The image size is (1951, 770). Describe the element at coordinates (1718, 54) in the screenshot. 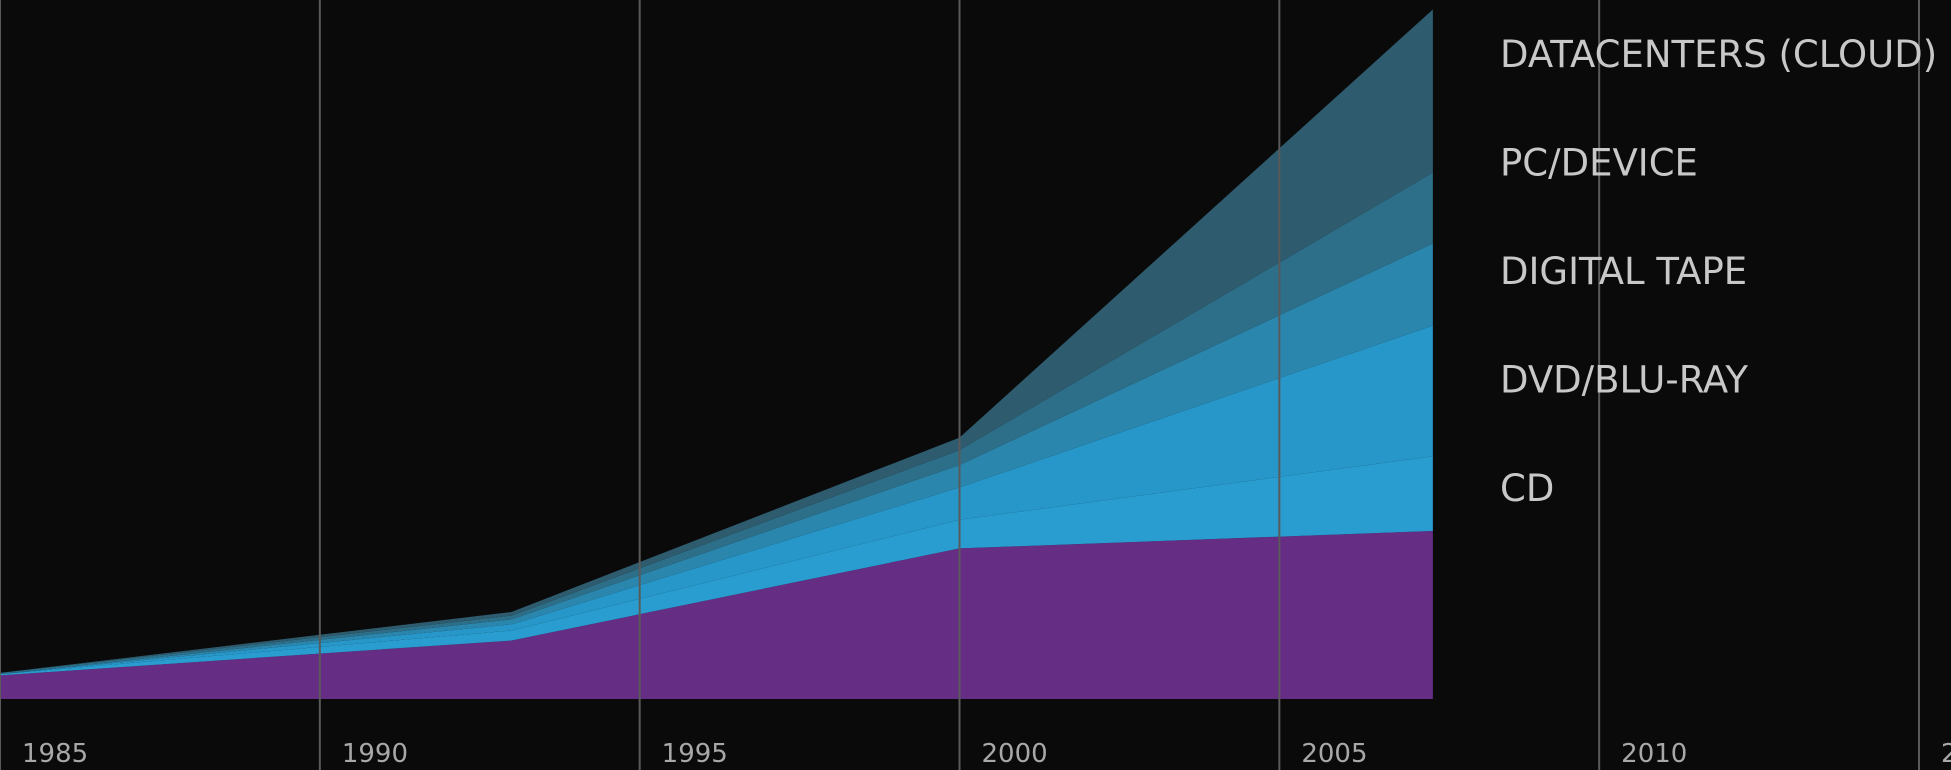

I see `legend-label: DATACENTERS (CLOUD)` at that location.